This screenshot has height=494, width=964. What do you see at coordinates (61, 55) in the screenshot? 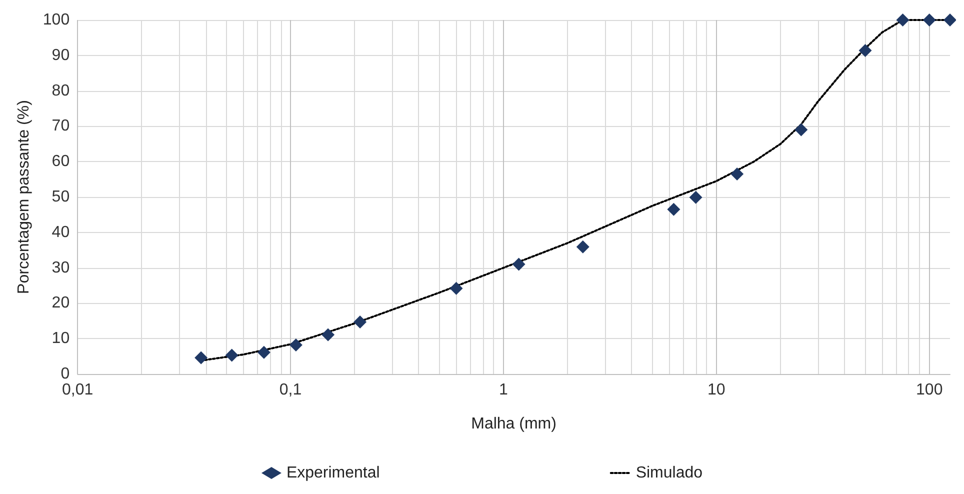
I see `y-tick-label: 90` at bounding box center [61, 55].